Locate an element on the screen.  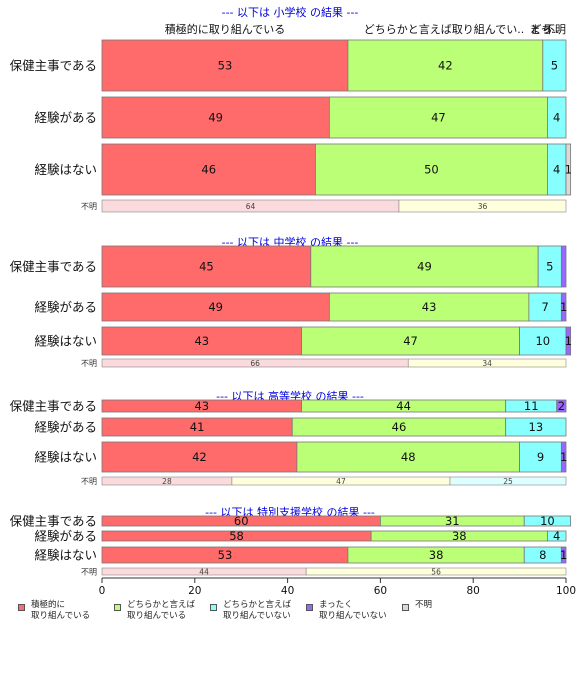
data-label: 10 is located at coordinates (542, 341).